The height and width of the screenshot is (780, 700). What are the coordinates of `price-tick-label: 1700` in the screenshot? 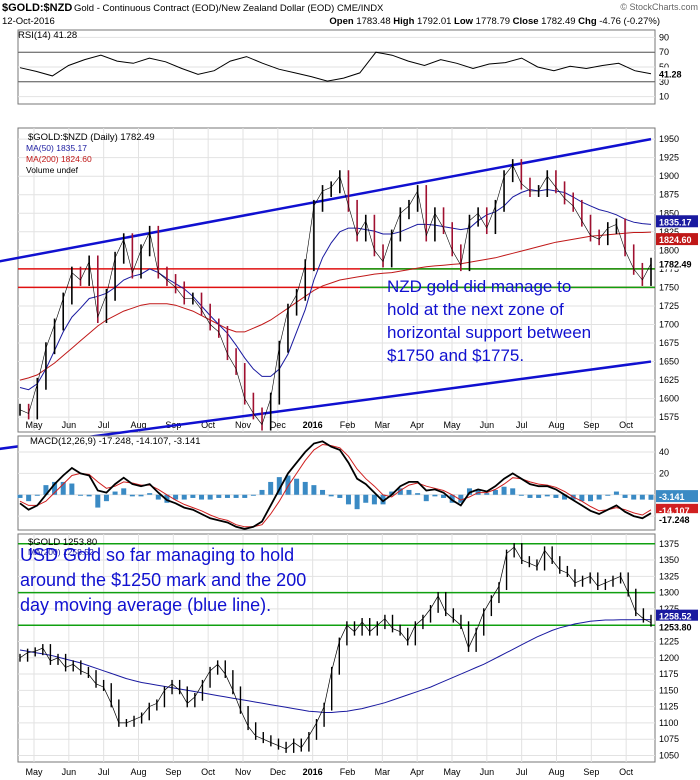 It's located at (669, 324).